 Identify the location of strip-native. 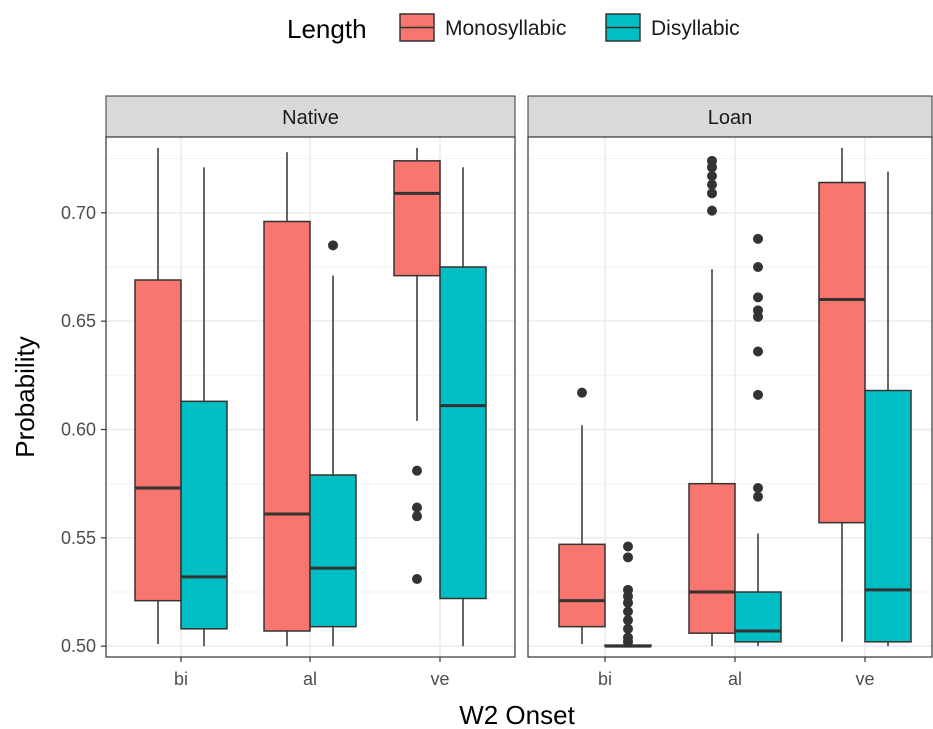
(310, 116).